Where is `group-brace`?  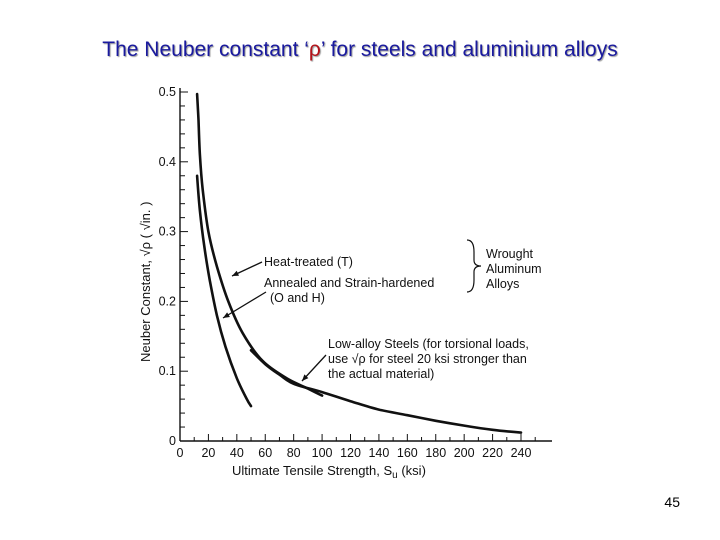 group-brace is located at coordinates (474, 266).